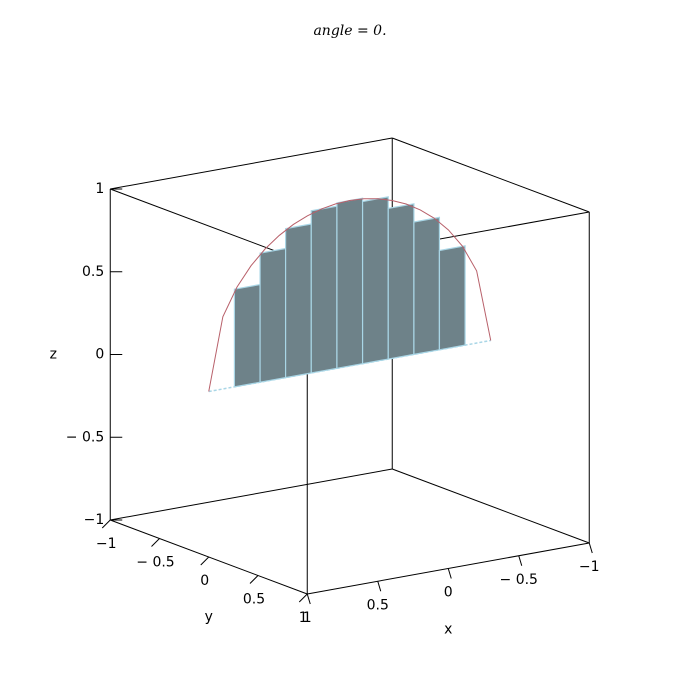 The height and width of the screenshot is (700, 700). I want to click on z-tick-label: 0, so click(99, 355).